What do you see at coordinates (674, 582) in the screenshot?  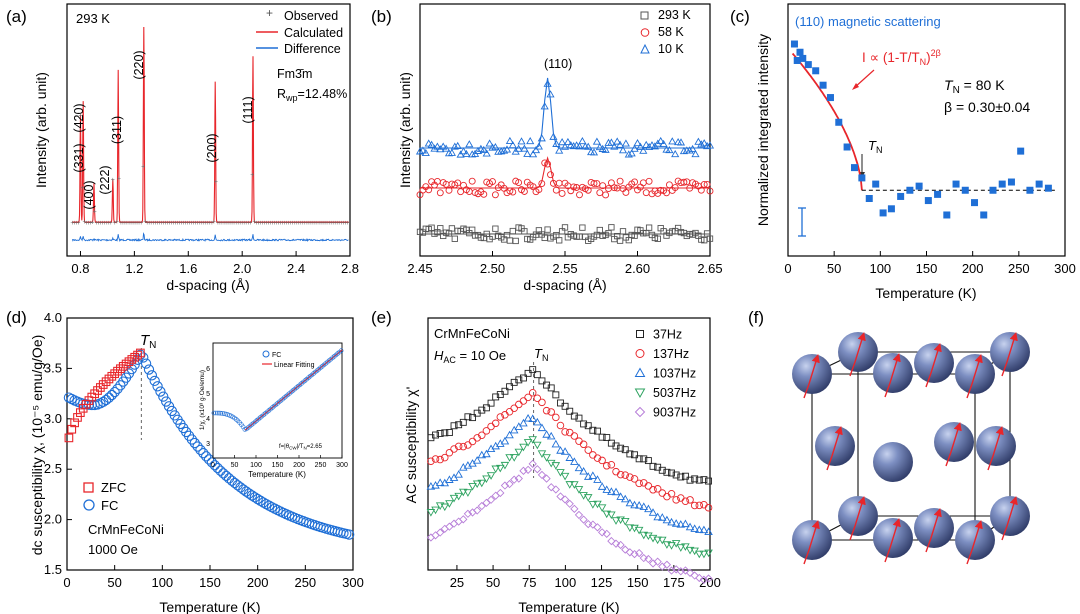 I see `axis-e-xtick-label: 175` at bounding box center [674, 582].